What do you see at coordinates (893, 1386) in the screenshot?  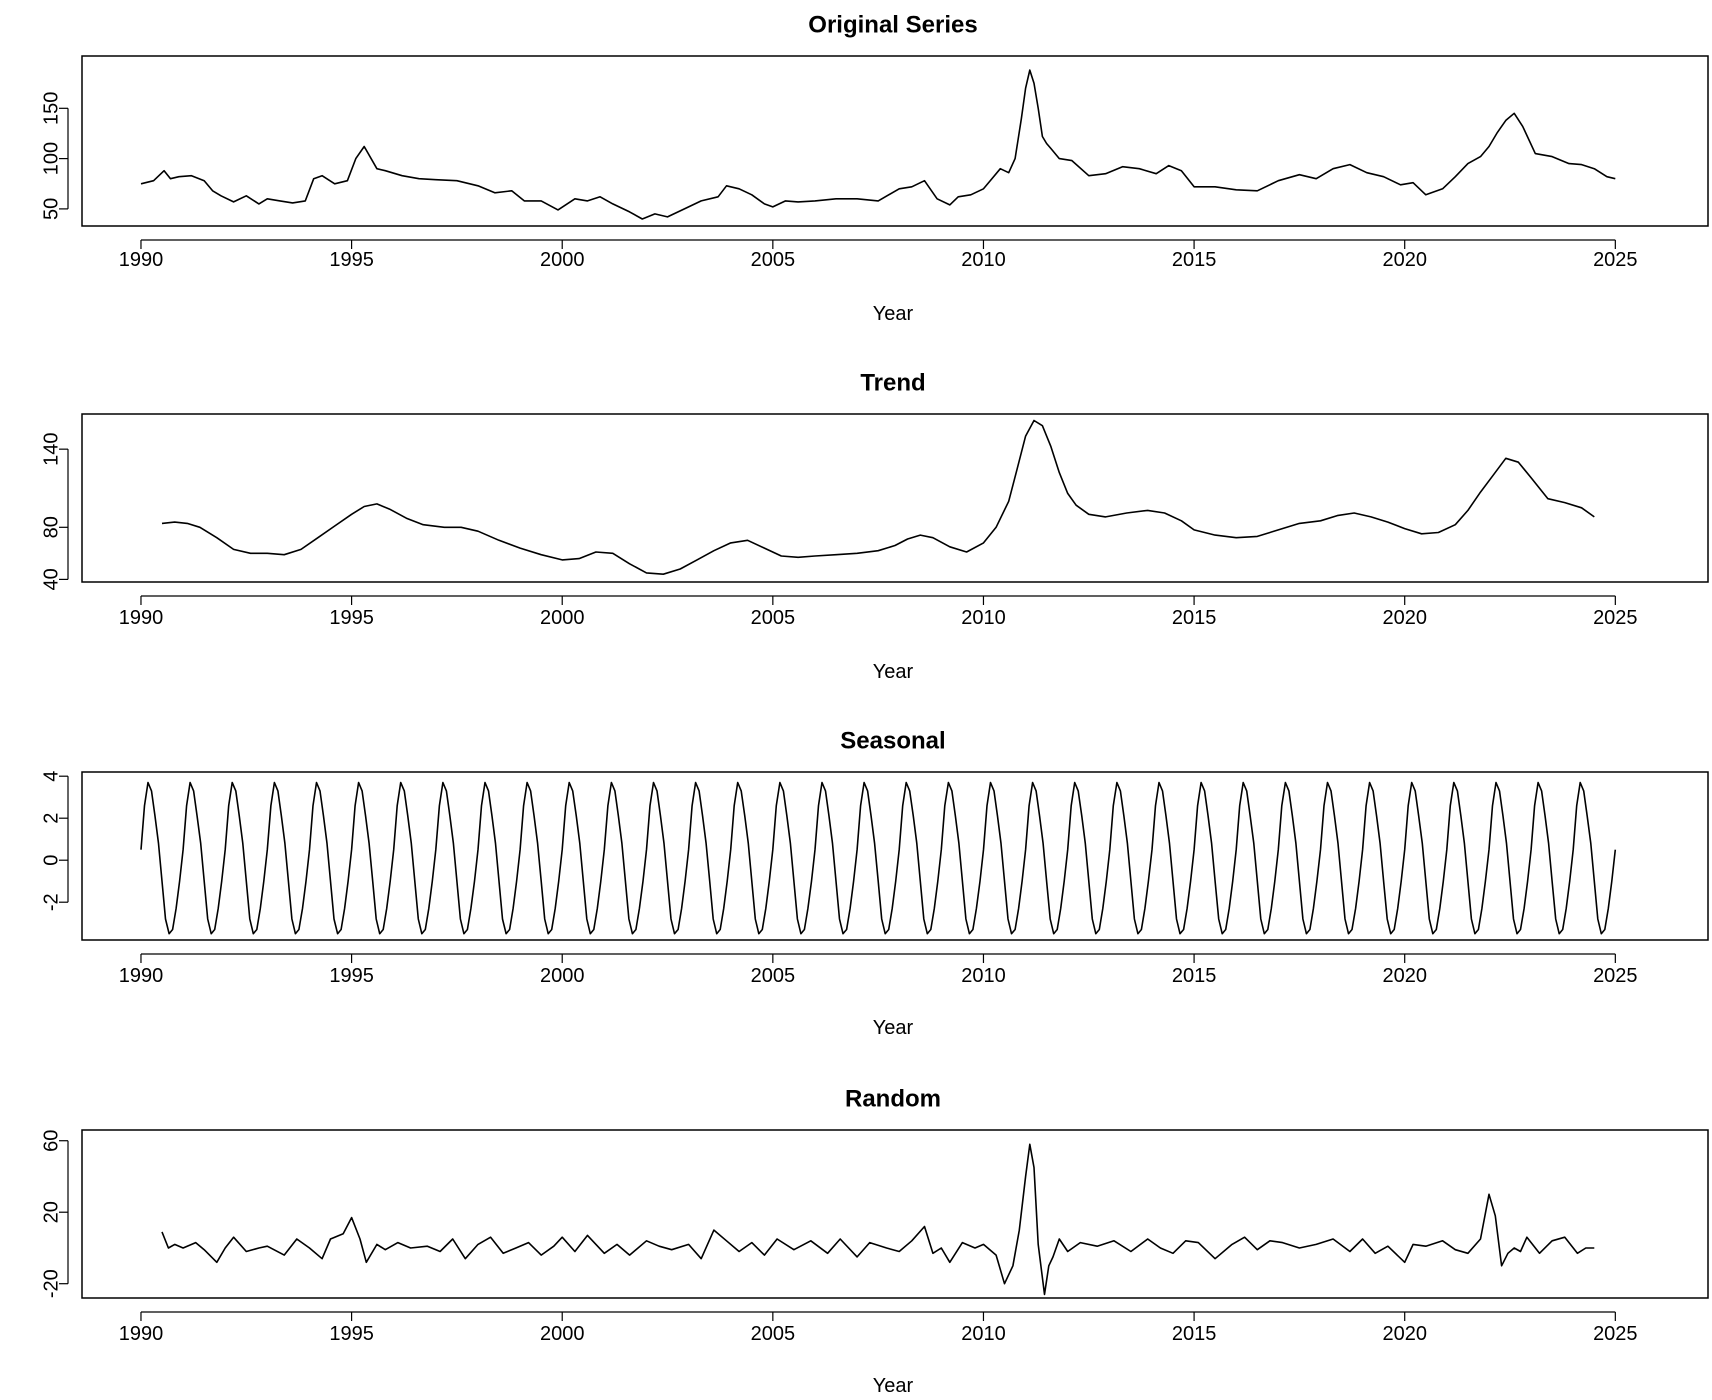 I see `random-x-axis-label: Year` at bounding box center [893, 1386].